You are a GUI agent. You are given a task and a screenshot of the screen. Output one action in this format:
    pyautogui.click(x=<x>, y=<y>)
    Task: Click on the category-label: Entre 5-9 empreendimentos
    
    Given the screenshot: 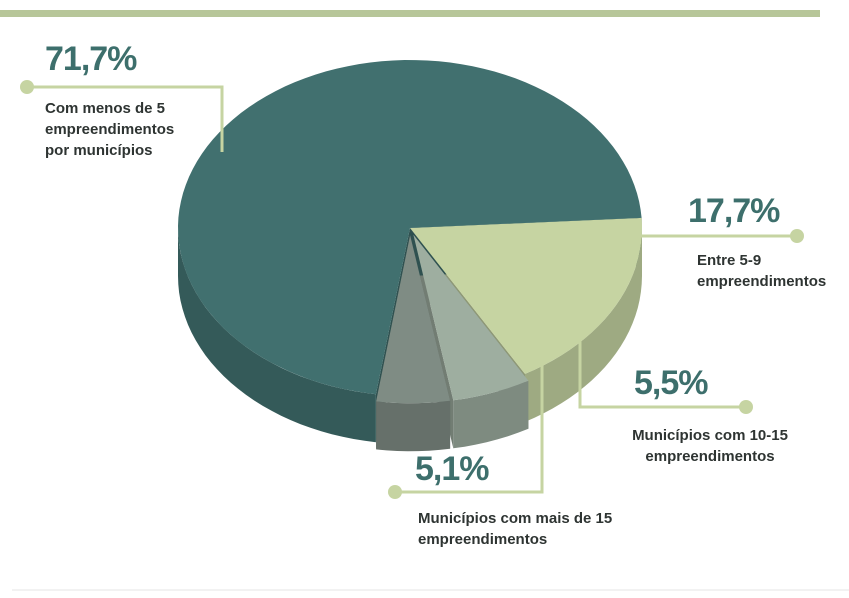 What is the action you would take?
    pyautogui.click(x=762, y=271)
    